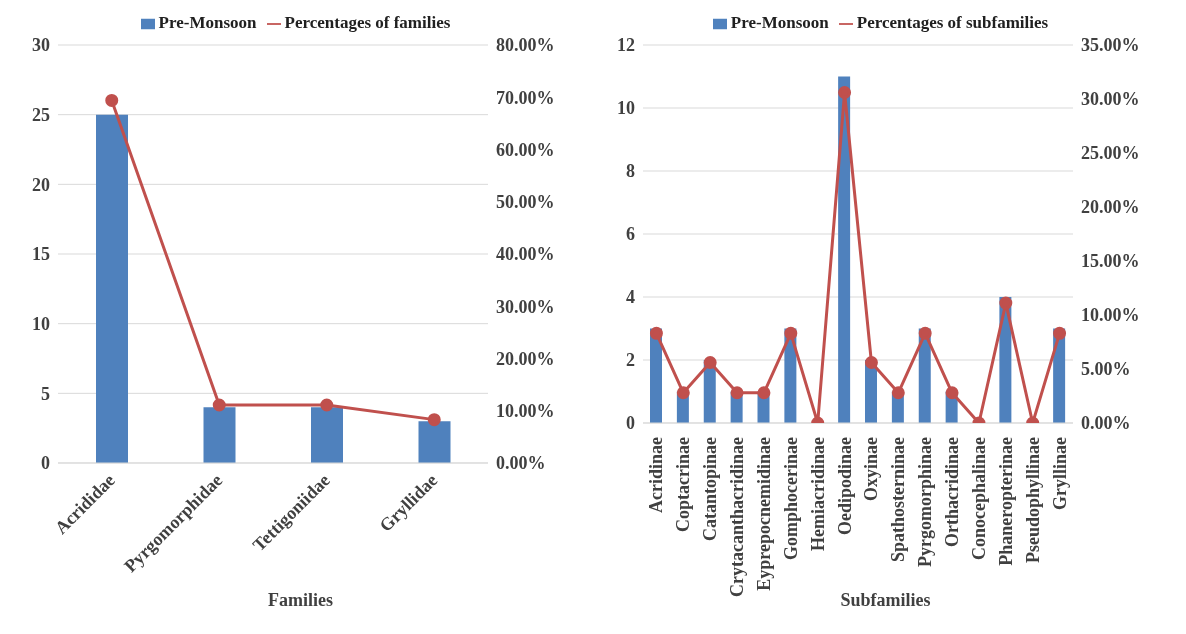 The width and height of the screenshot is (1186, 634). What do you see at coordinates (630, 360) in the screenshot?
I see `y-tick-label: 2` at bounding box center [630, 360].